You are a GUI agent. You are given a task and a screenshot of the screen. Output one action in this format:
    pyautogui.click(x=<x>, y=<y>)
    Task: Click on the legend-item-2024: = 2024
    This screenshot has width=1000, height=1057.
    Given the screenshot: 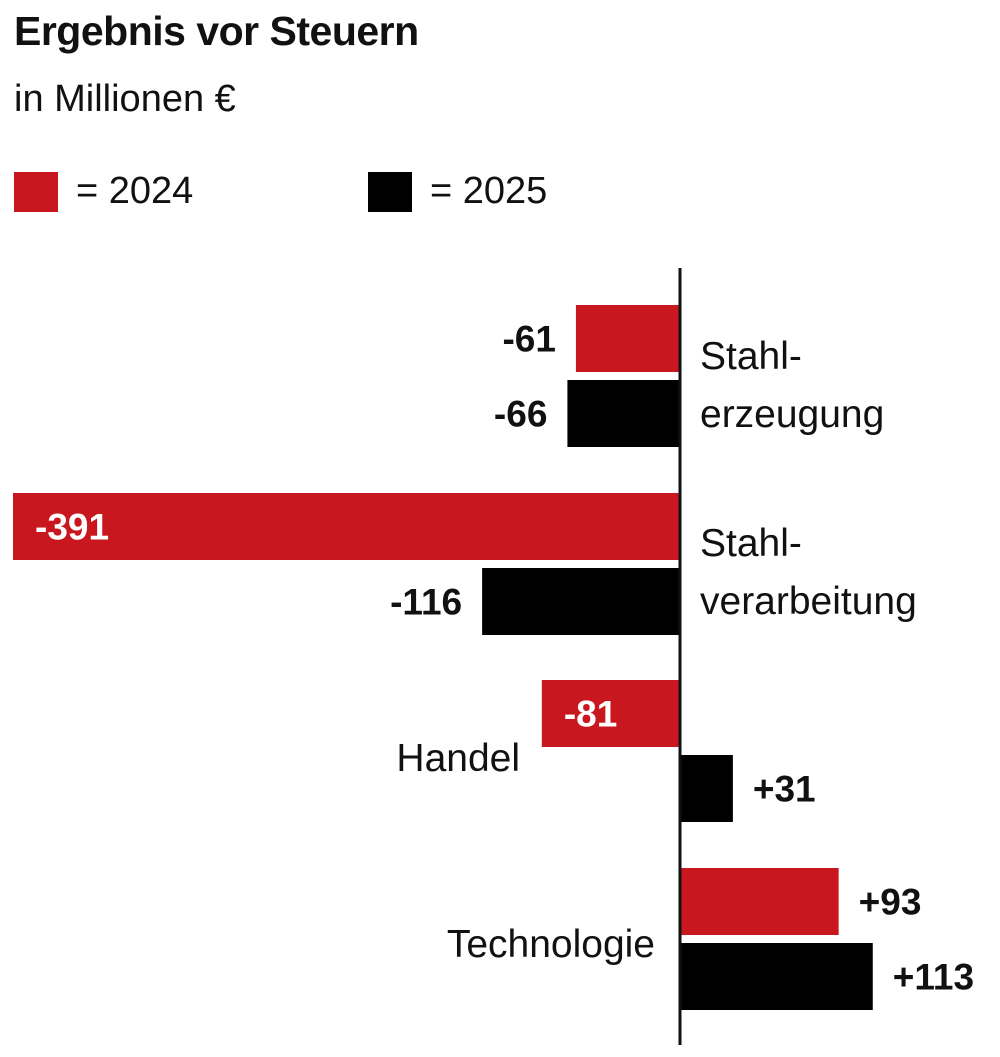 What is the action you would take?
    pyautogui.click(x=103, y=191)
    